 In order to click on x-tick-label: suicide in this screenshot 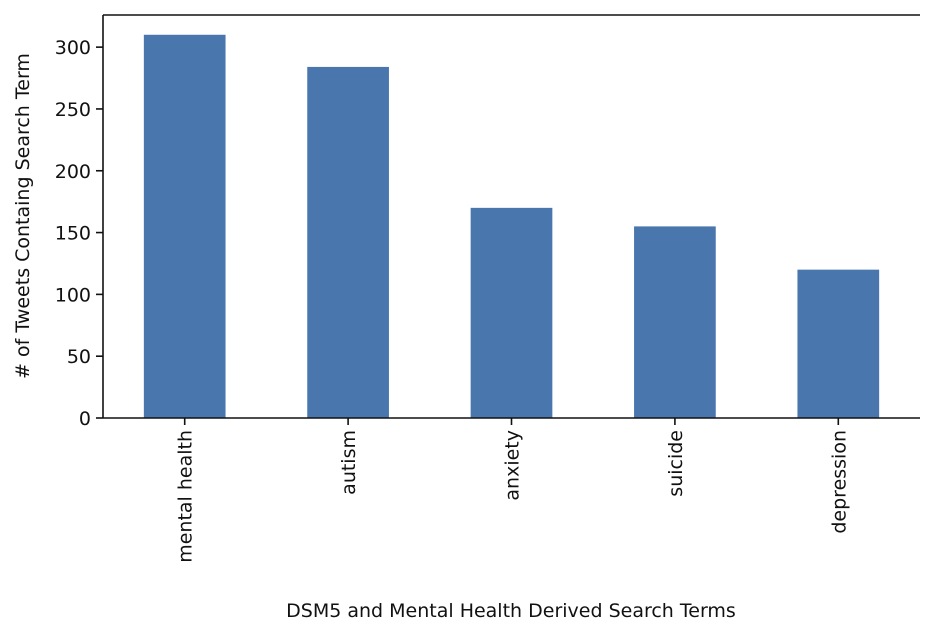, I will do `click(676, 463)`.